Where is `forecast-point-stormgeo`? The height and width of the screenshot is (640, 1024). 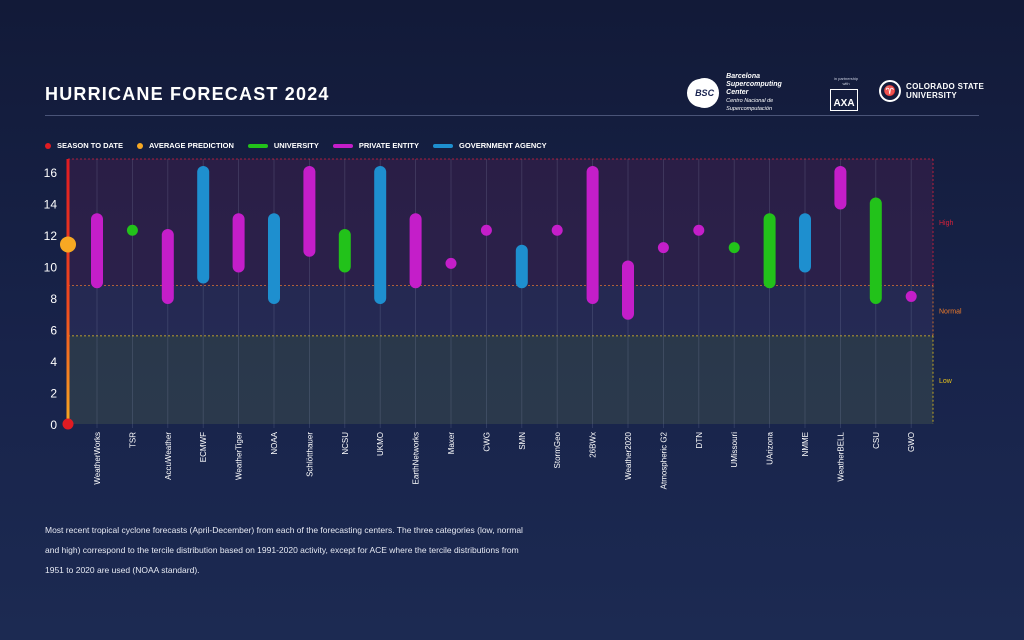 forecast-point-stormgeo is located at coordinates (557, 230).